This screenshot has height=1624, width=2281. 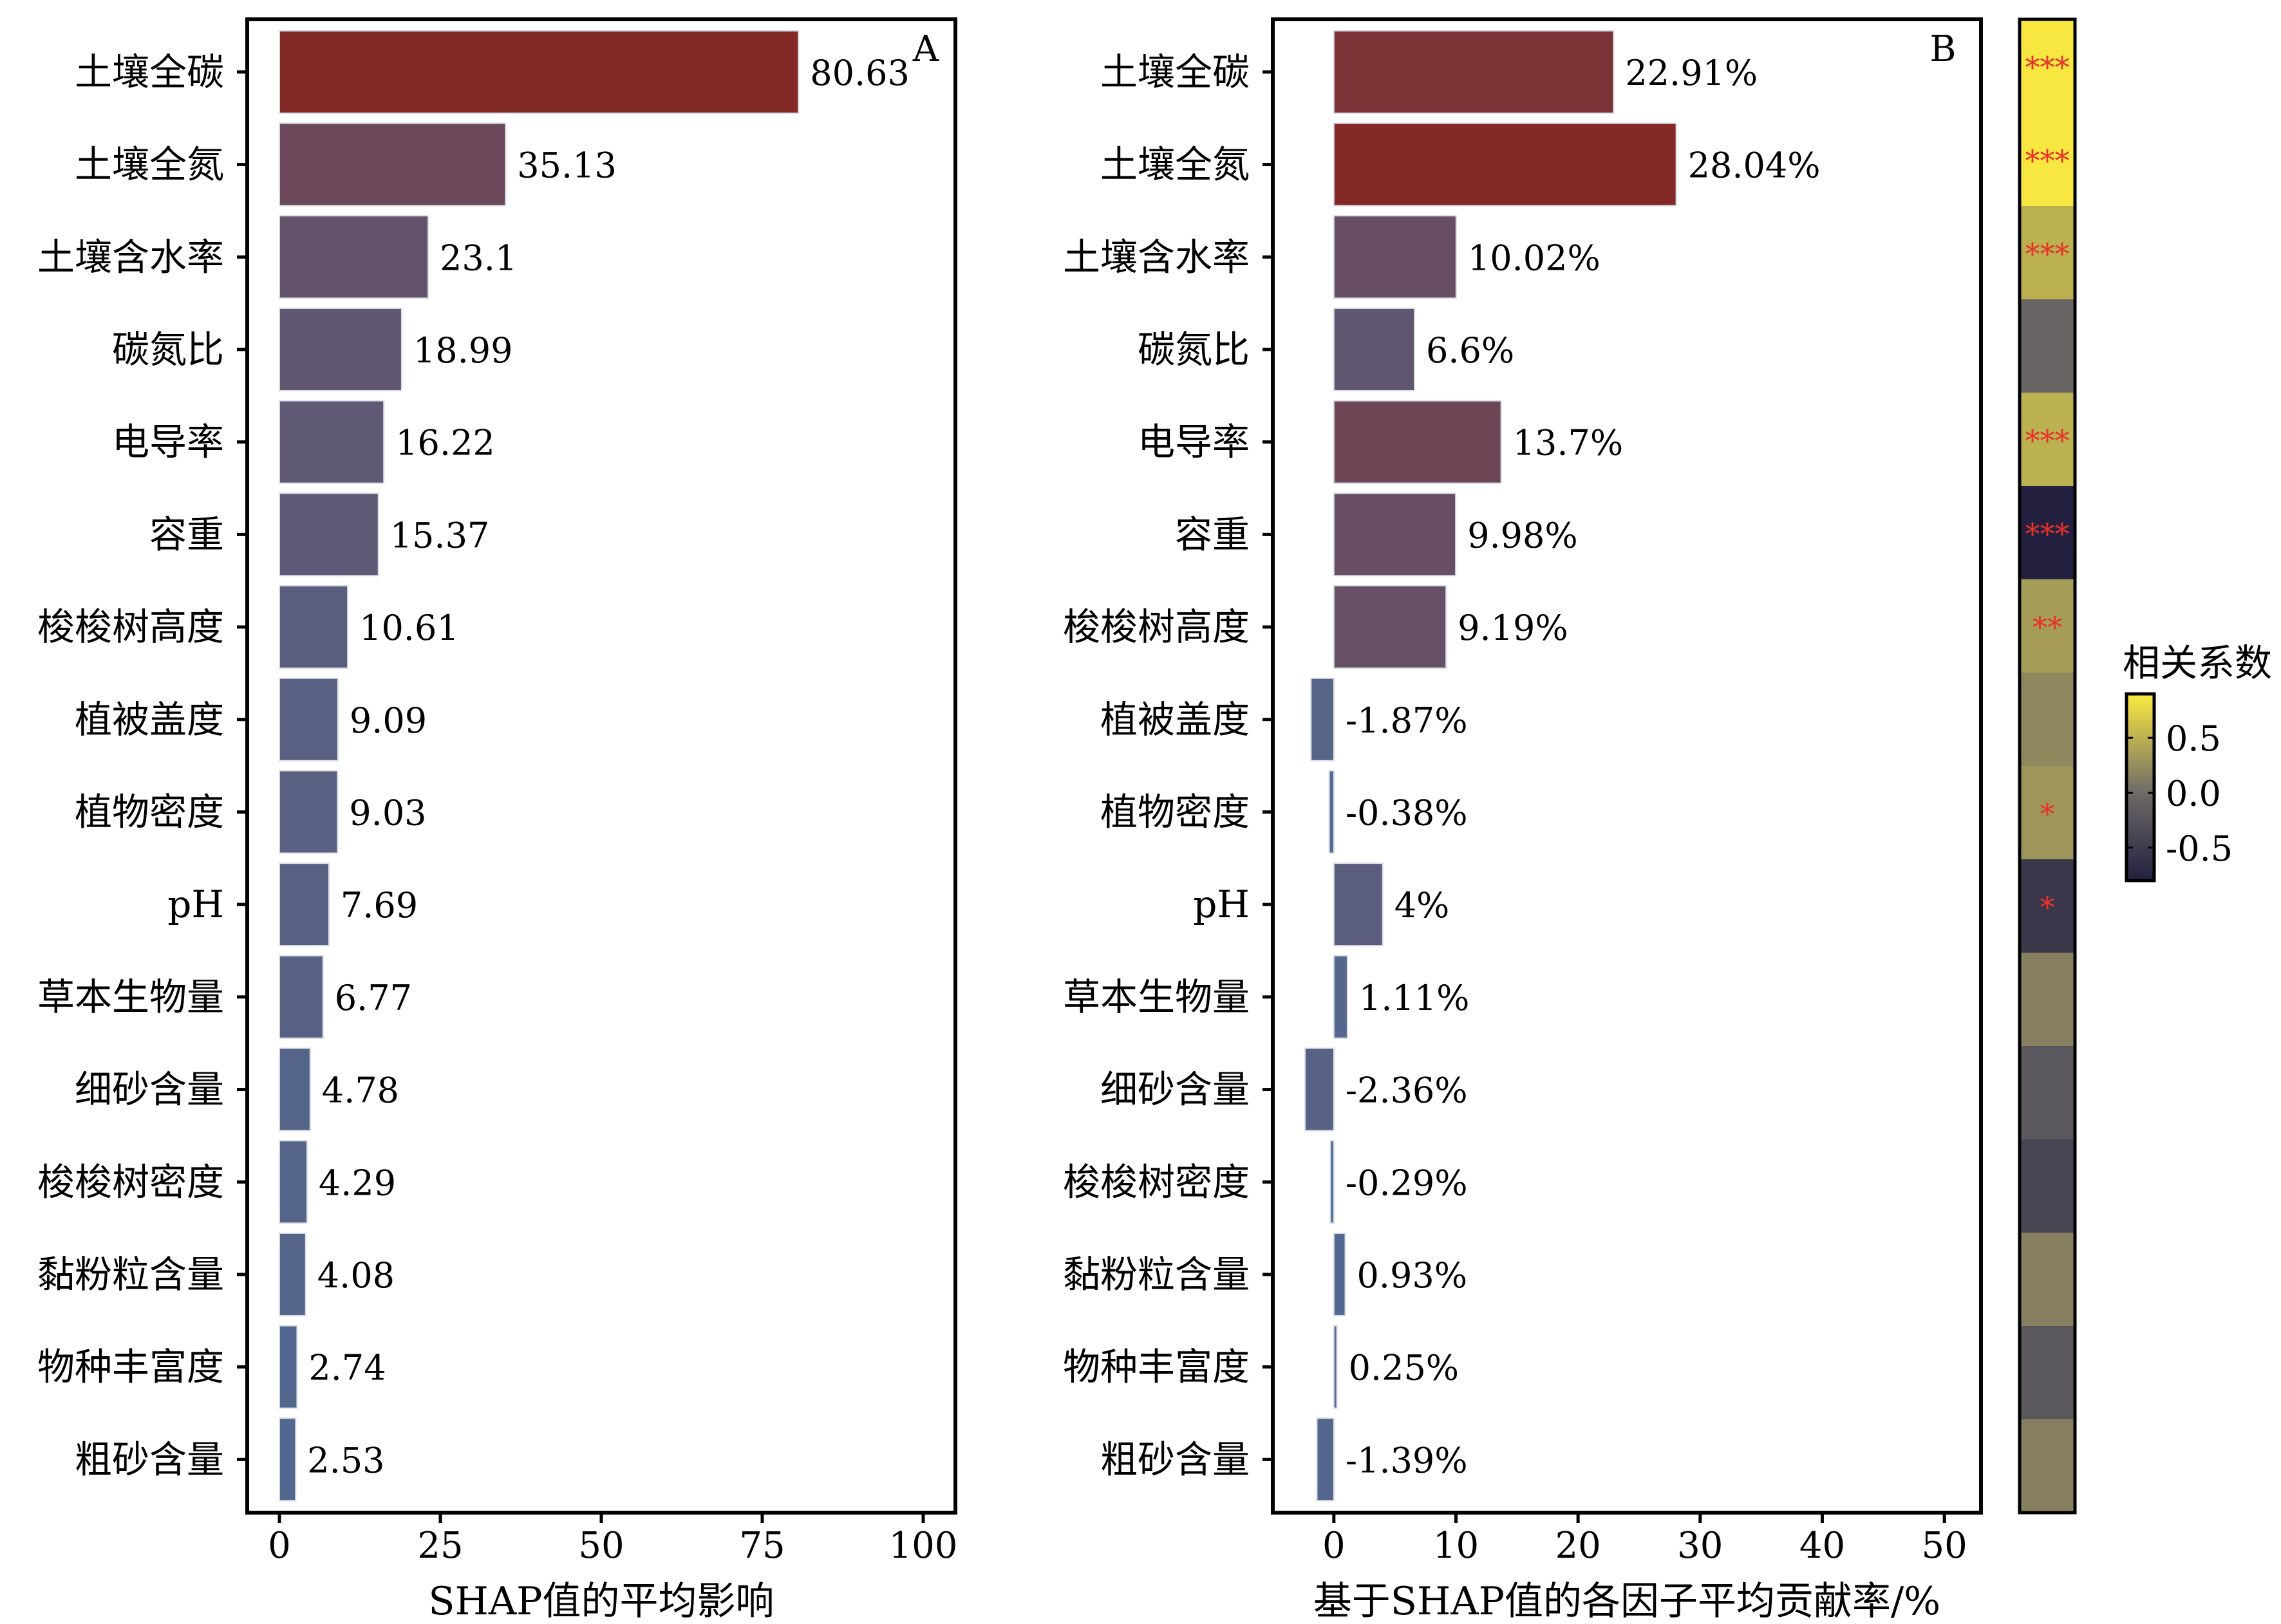 What do you see at coordinates (345, 1460) in the screenshot?
I see `data-label: 2.53` at bounding box center [345, 1460].